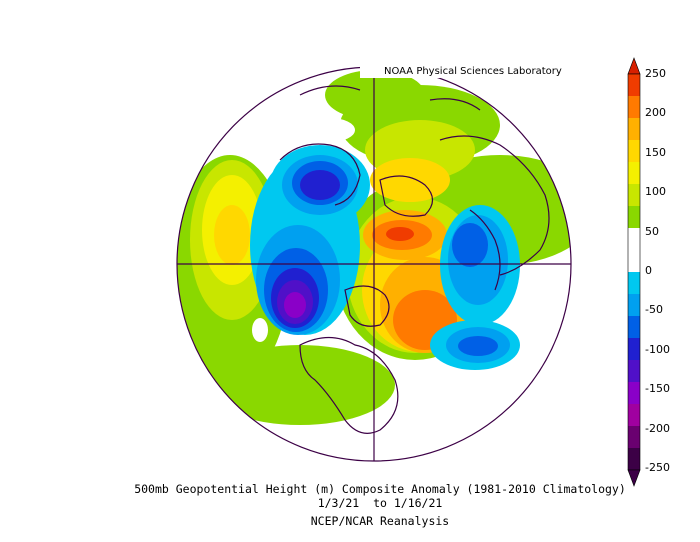 The height and width of the screenshot is (542, 700). What do you see at coordinates (634, 478) in the screenshot?
I see `colorbar-bottom-arrow` at bounding box center [634, 478].